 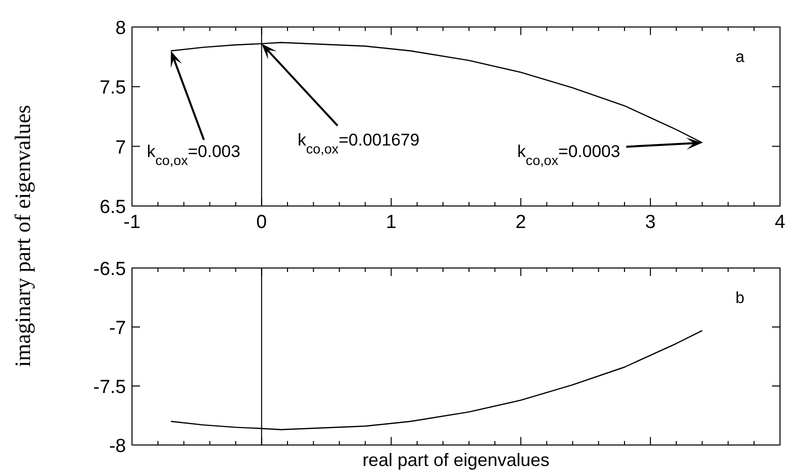 I want to click on annotation: k$_{co,ox}$=0.001679, so click(x=359, y=143).